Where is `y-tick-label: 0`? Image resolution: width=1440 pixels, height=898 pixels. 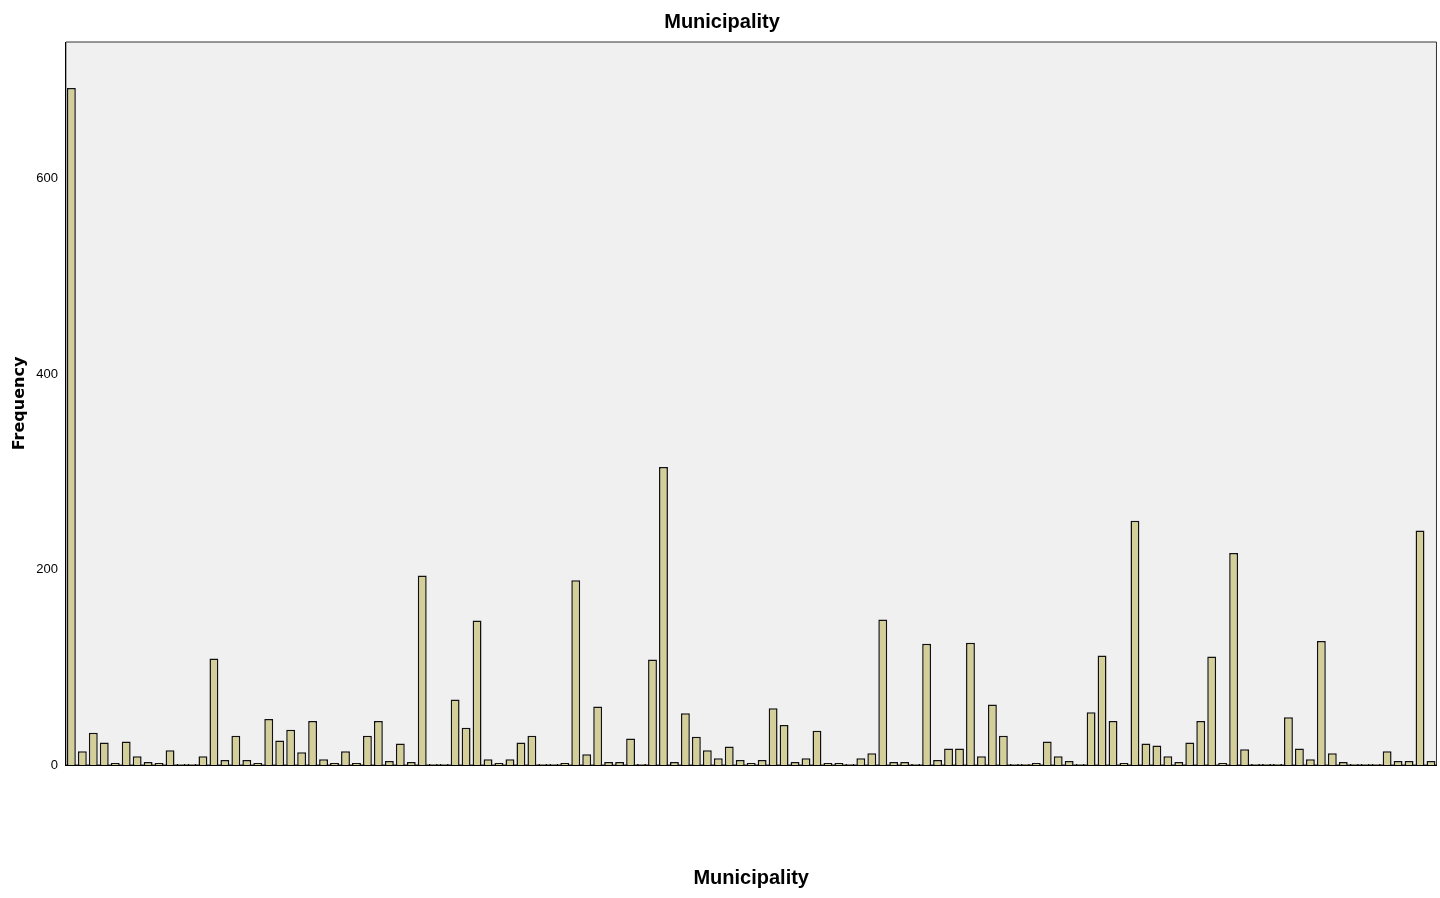
y-tick-label: 0 is located at coordinates (54, 764).